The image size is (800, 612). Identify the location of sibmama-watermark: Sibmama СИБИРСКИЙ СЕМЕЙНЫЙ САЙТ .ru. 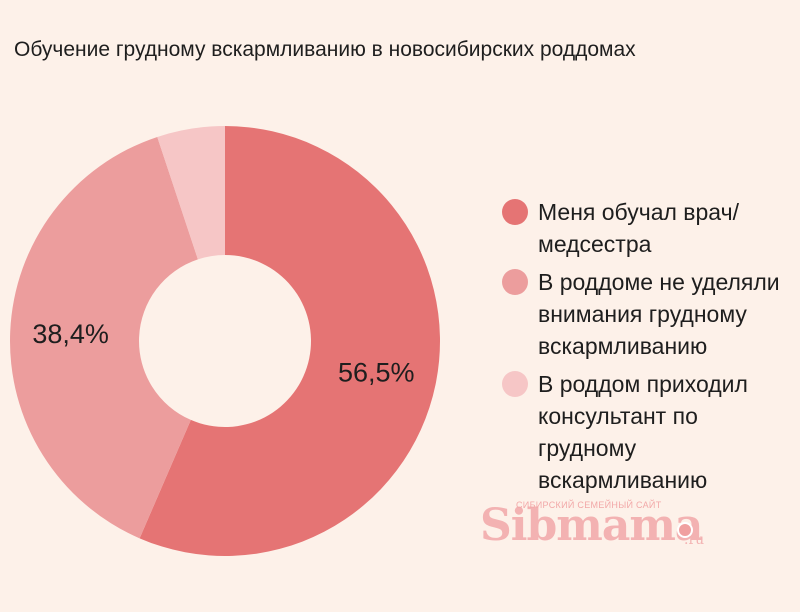
(600, 531).